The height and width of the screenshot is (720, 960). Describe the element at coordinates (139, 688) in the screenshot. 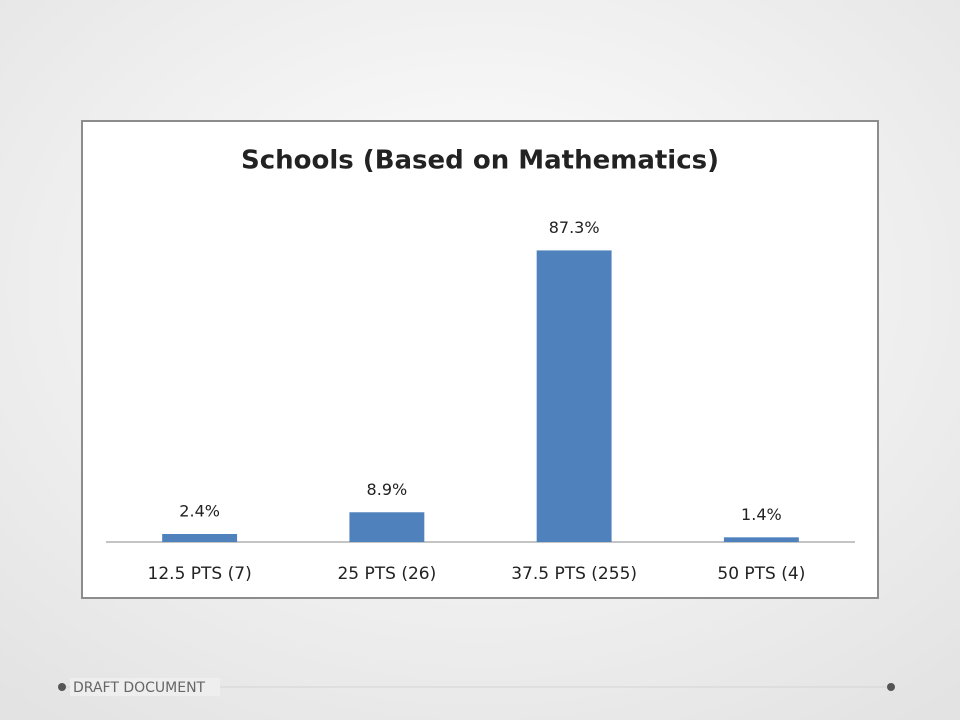

I see `footer-text: DRAFT DOCUMENT` at that location.